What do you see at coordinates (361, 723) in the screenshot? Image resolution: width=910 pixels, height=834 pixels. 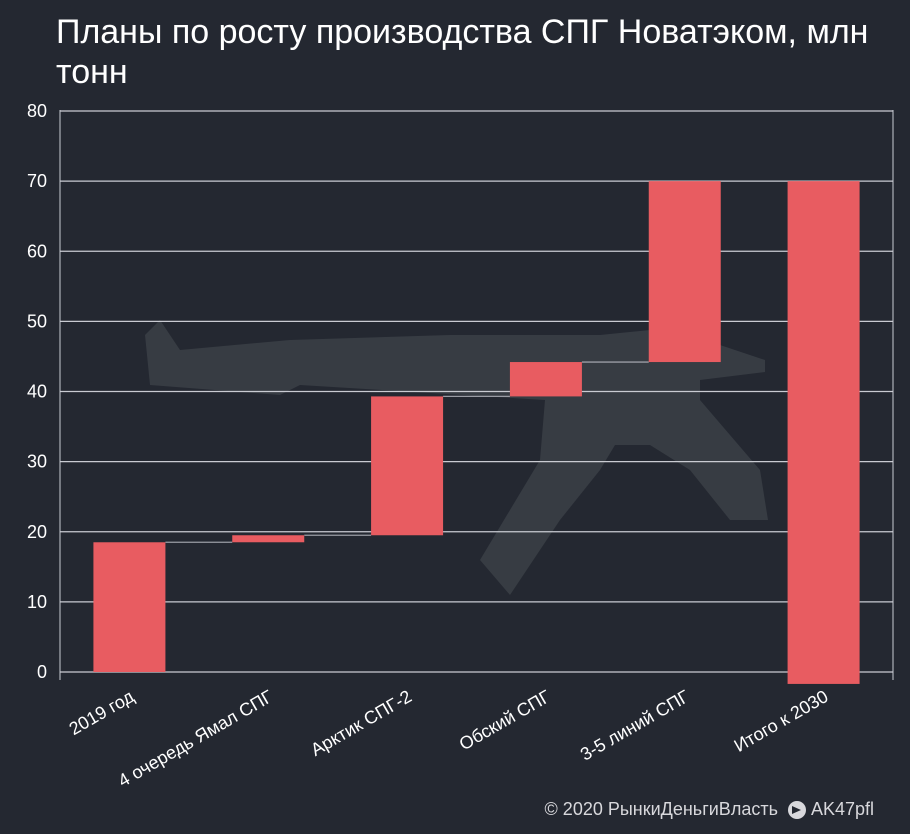 I see `x-tick-label: Арктик СПГ-2` at bounding box center [361, 723].